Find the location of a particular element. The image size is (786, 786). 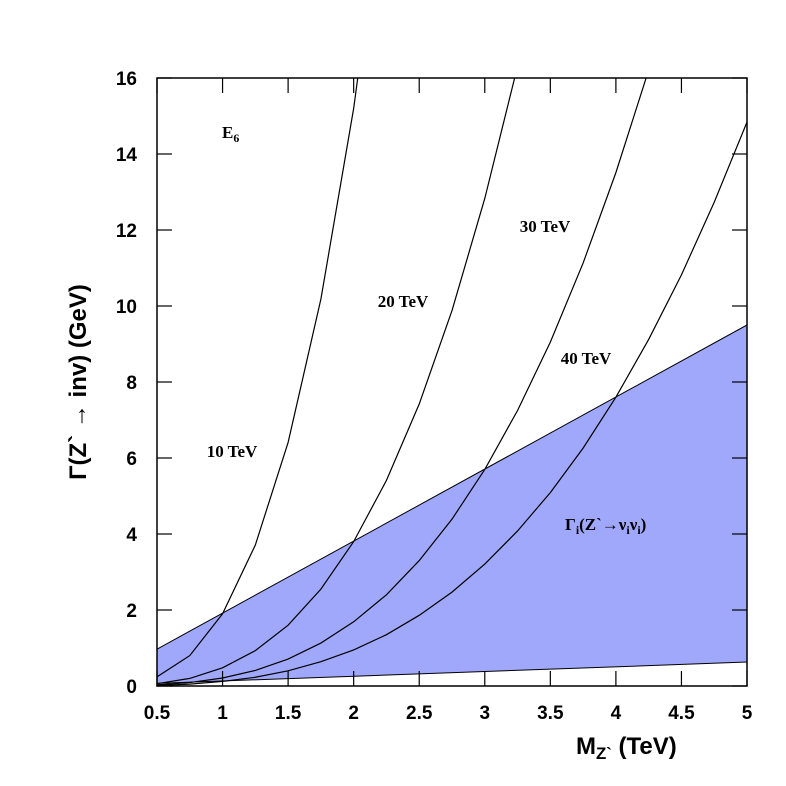

x-tick-label: 3.5 is located at coordinates (550, 713).